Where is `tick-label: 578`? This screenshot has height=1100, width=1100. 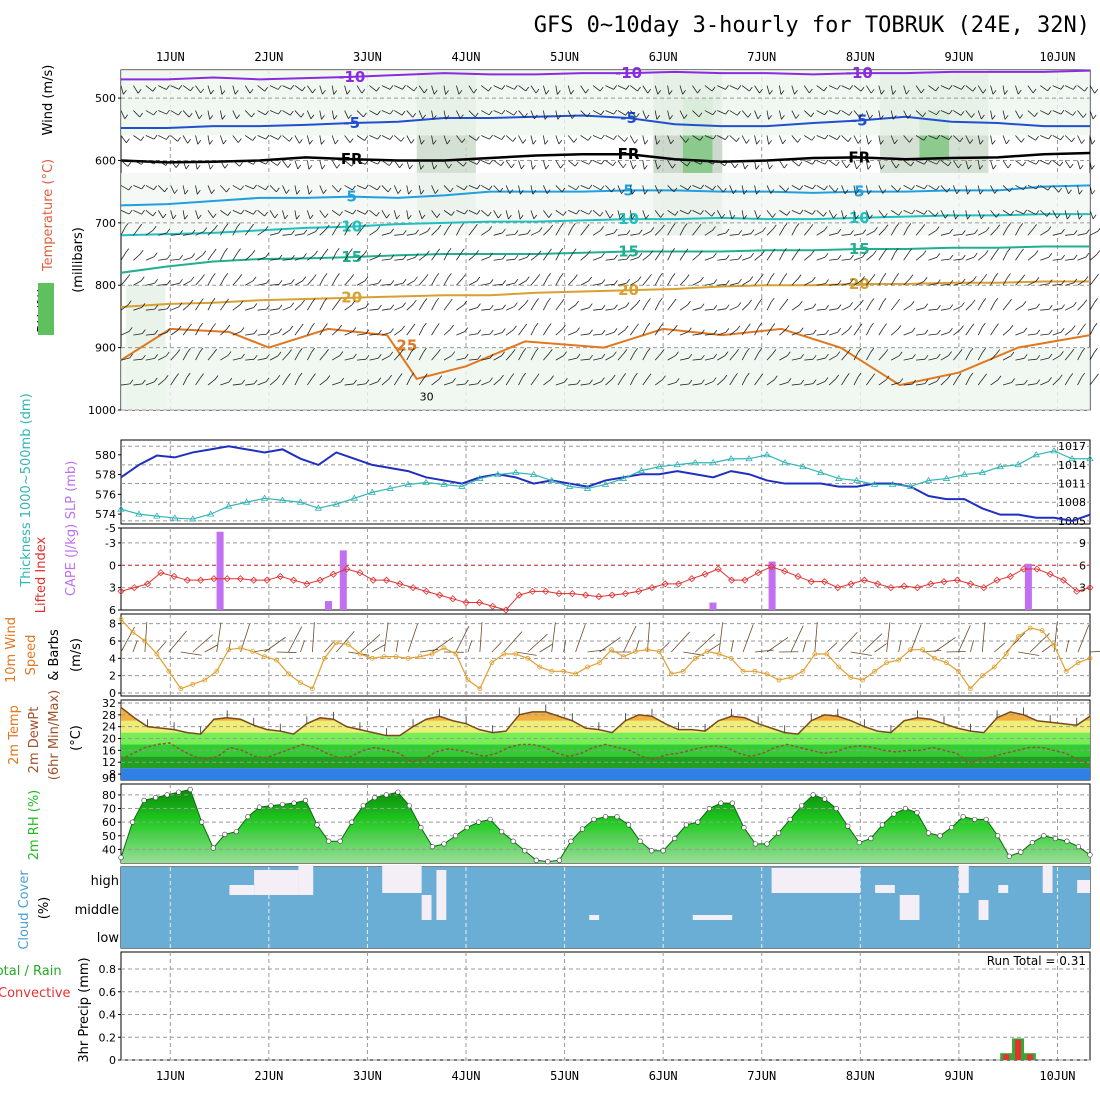 tick-label: 578 is located at coordinates (105, 475).